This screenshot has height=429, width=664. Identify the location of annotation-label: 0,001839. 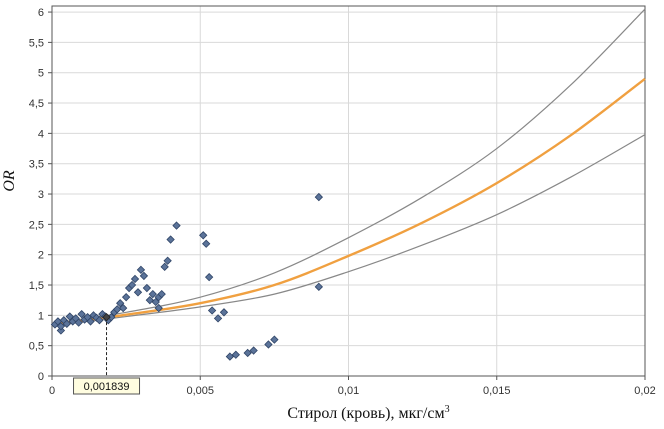
(107, 387).